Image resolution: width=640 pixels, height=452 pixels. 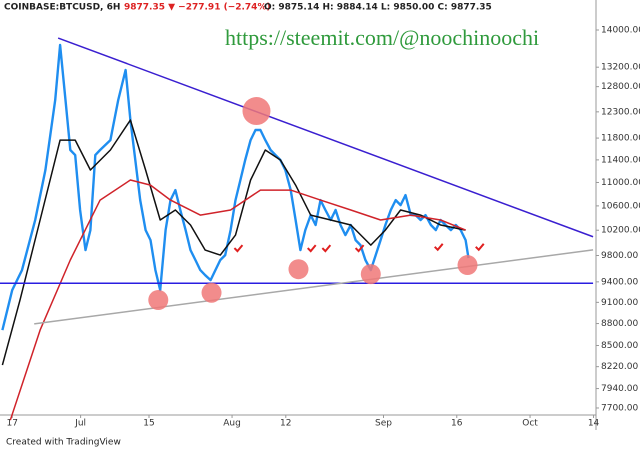 I want to click on x-tick-label: Sep, so click(x=383, y=424).